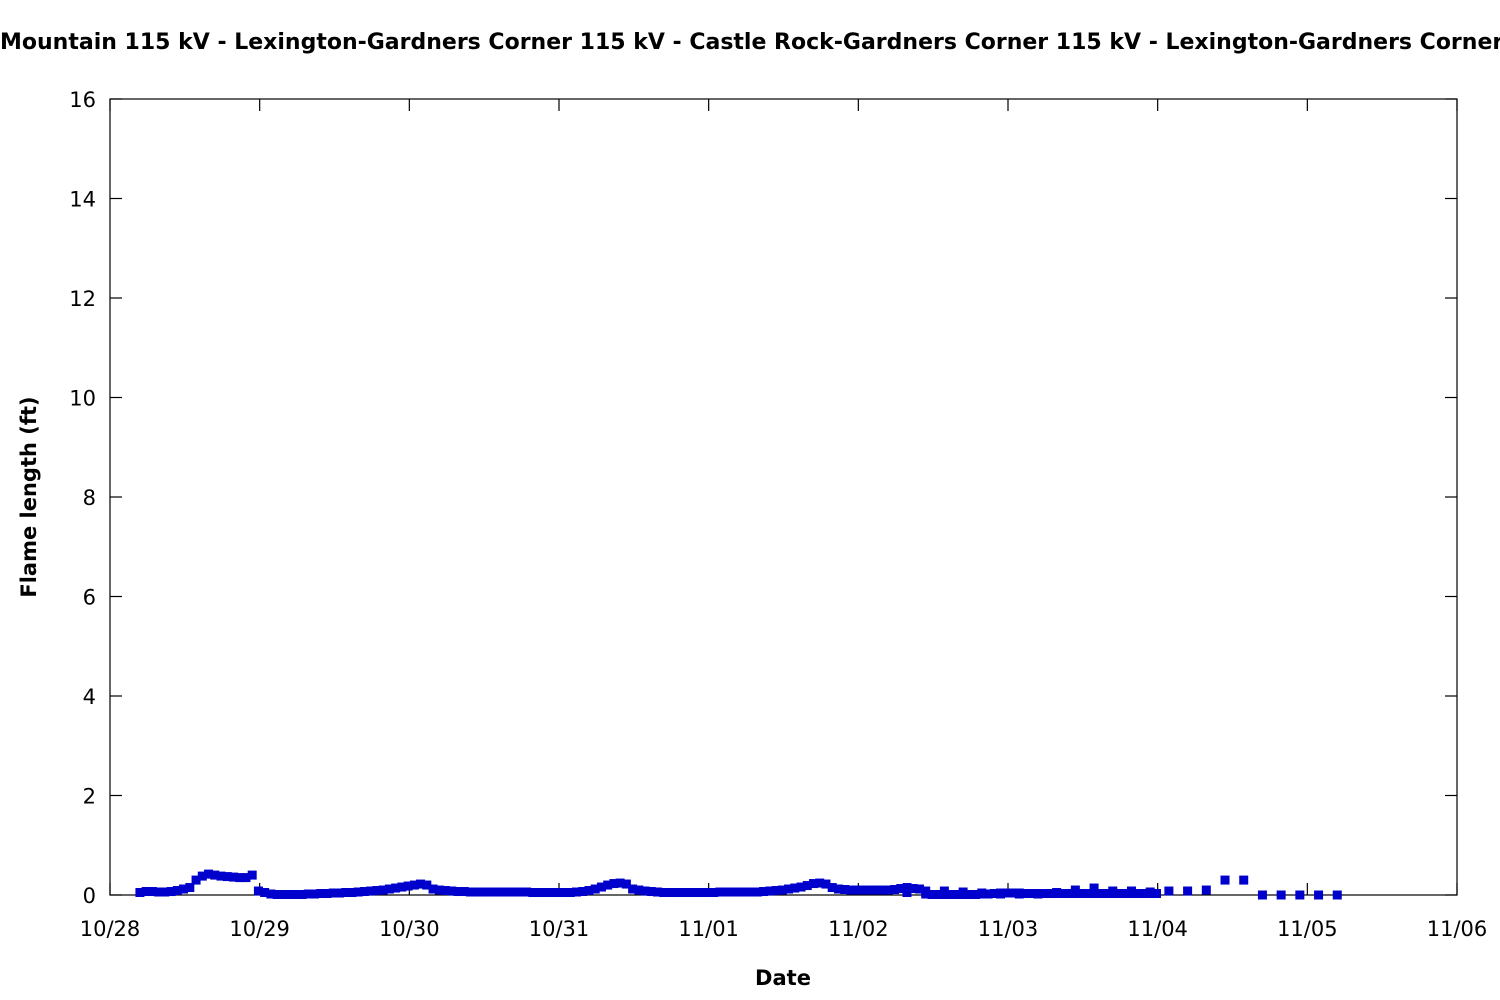 This screenshot has height=1000, width=1500. What do you see at coordinates (1307, 929) in the screenshot?
I see `x-tick-label: 11/05` at bounding box center [1307, 929].